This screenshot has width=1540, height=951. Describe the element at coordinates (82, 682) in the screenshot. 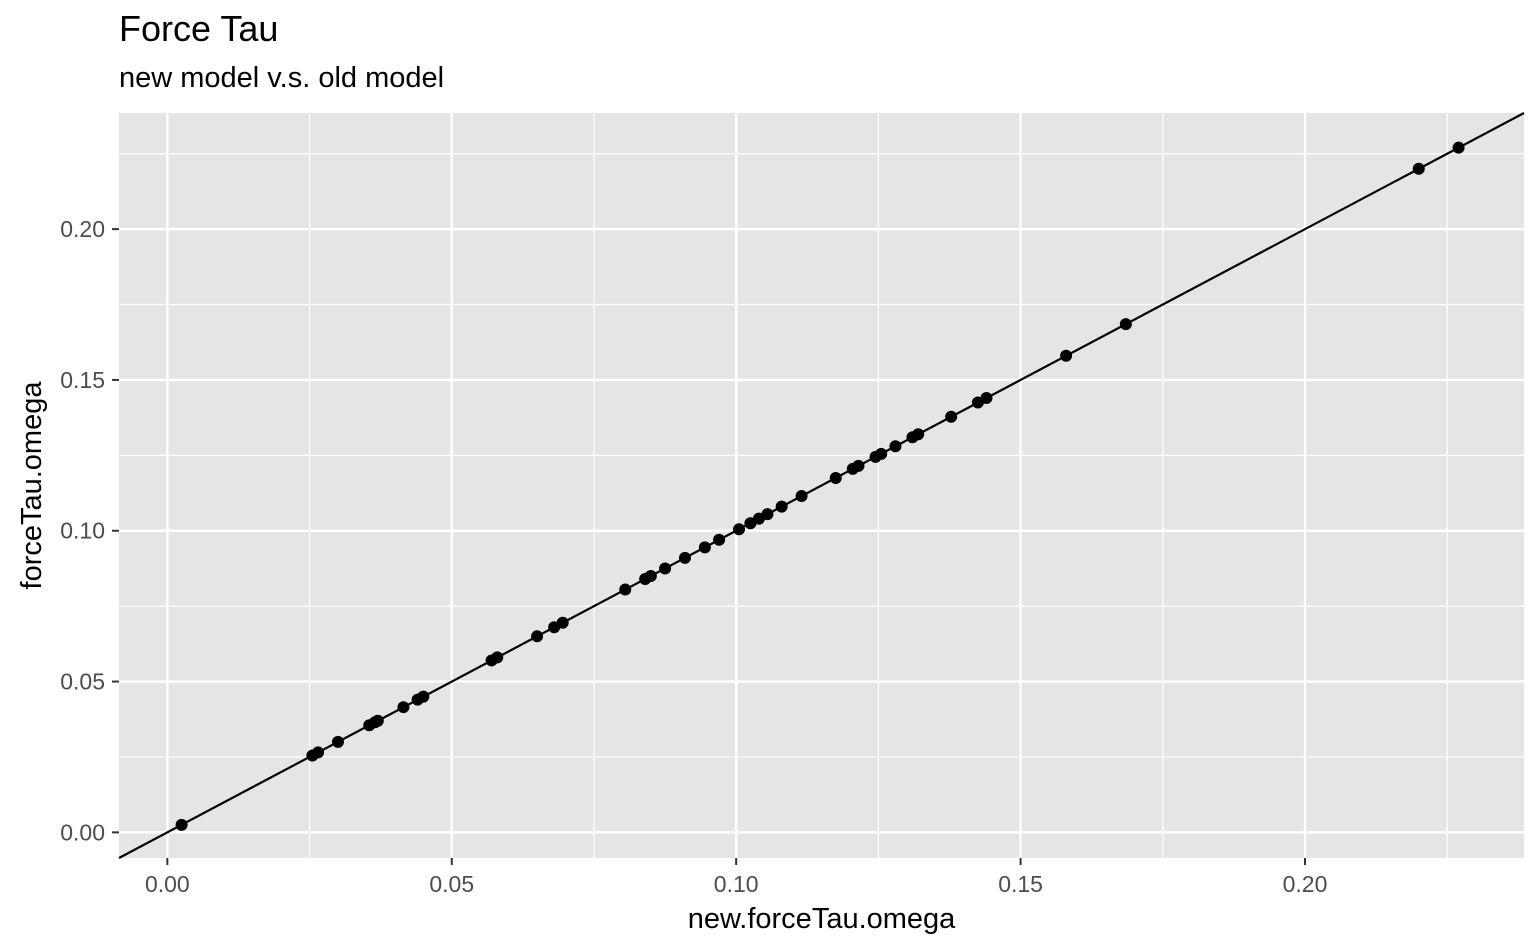

I see `y-tick-label: 0.05` at that location.